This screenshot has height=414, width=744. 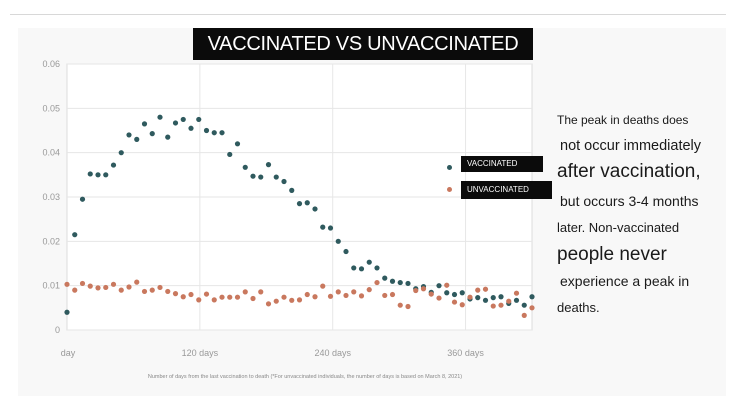 I want to click on side-text-line: deaths., so click(x=578, y=307).